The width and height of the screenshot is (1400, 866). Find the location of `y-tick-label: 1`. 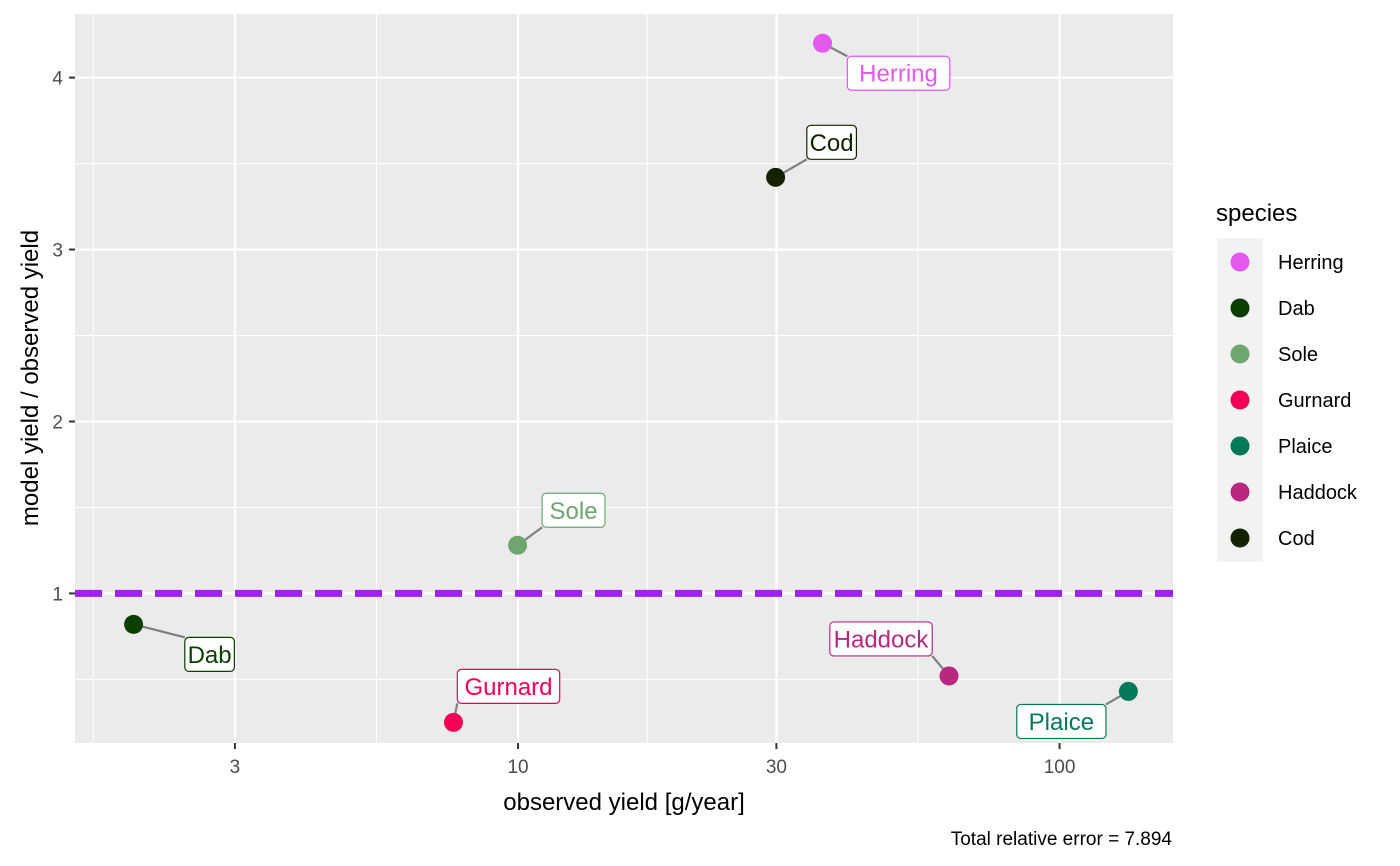

y-tick-label: 1 is located at coordinates (57, 594).